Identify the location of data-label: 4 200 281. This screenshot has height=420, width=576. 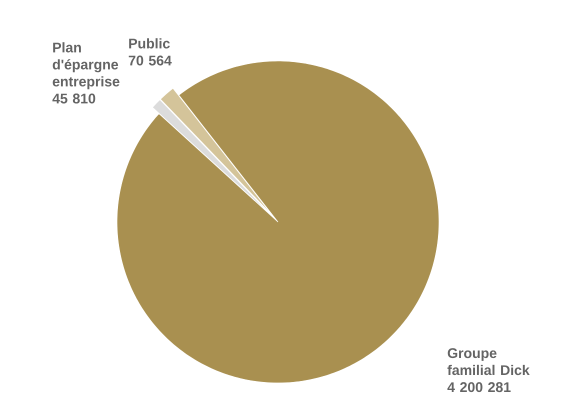
(479, 387).